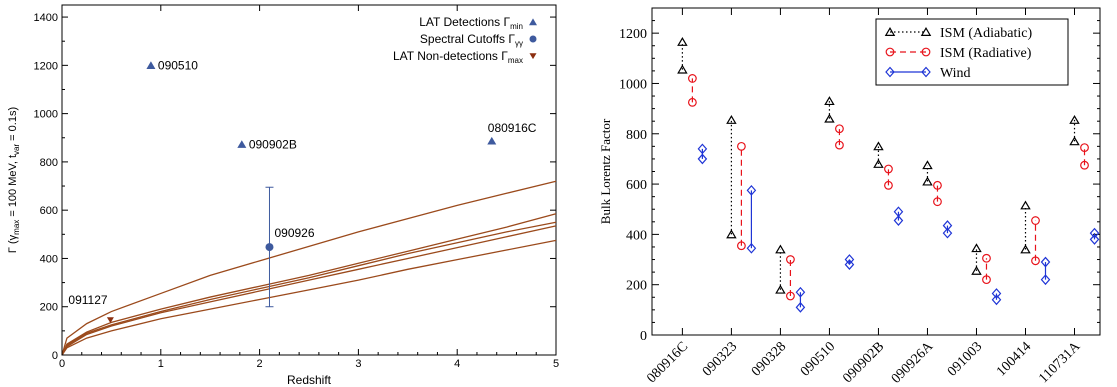  What do you see at coordinates (667, 362) in the screenshot?
I see `right-x-tick-label: 080916C` at bounding box center [667, 362].